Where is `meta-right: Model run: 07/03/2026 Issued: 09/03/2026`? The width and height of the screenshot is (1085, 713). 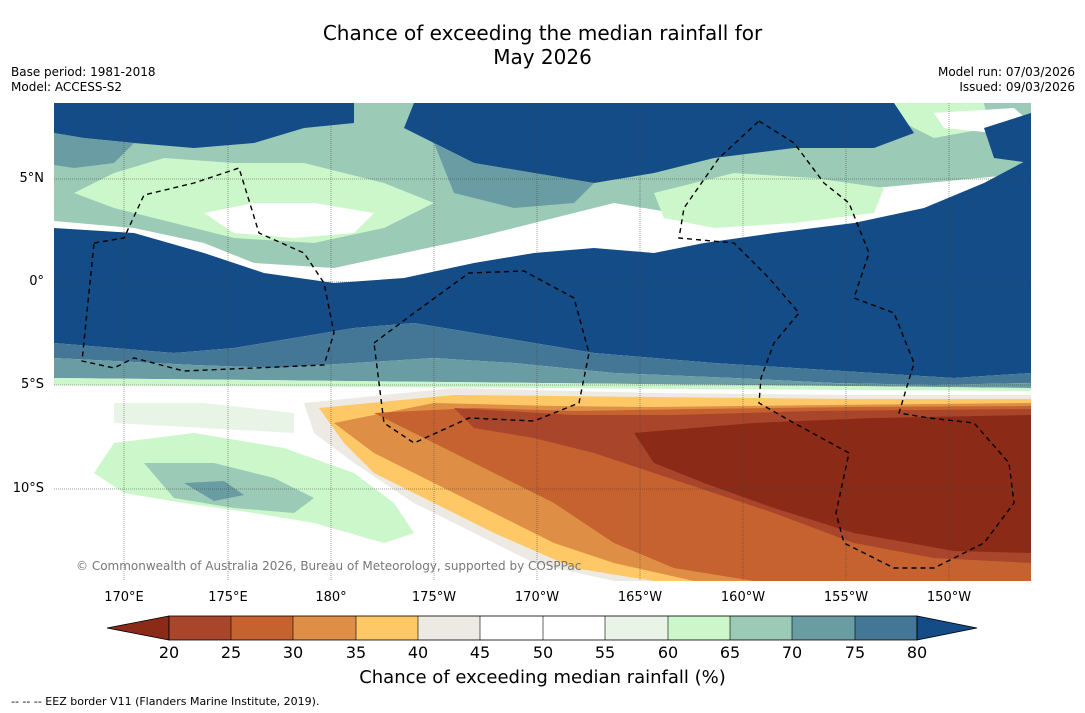
meta-right: Model run: 07/03/2026 Issued: 09/03/2026 is located at coordinates (1006, 80).